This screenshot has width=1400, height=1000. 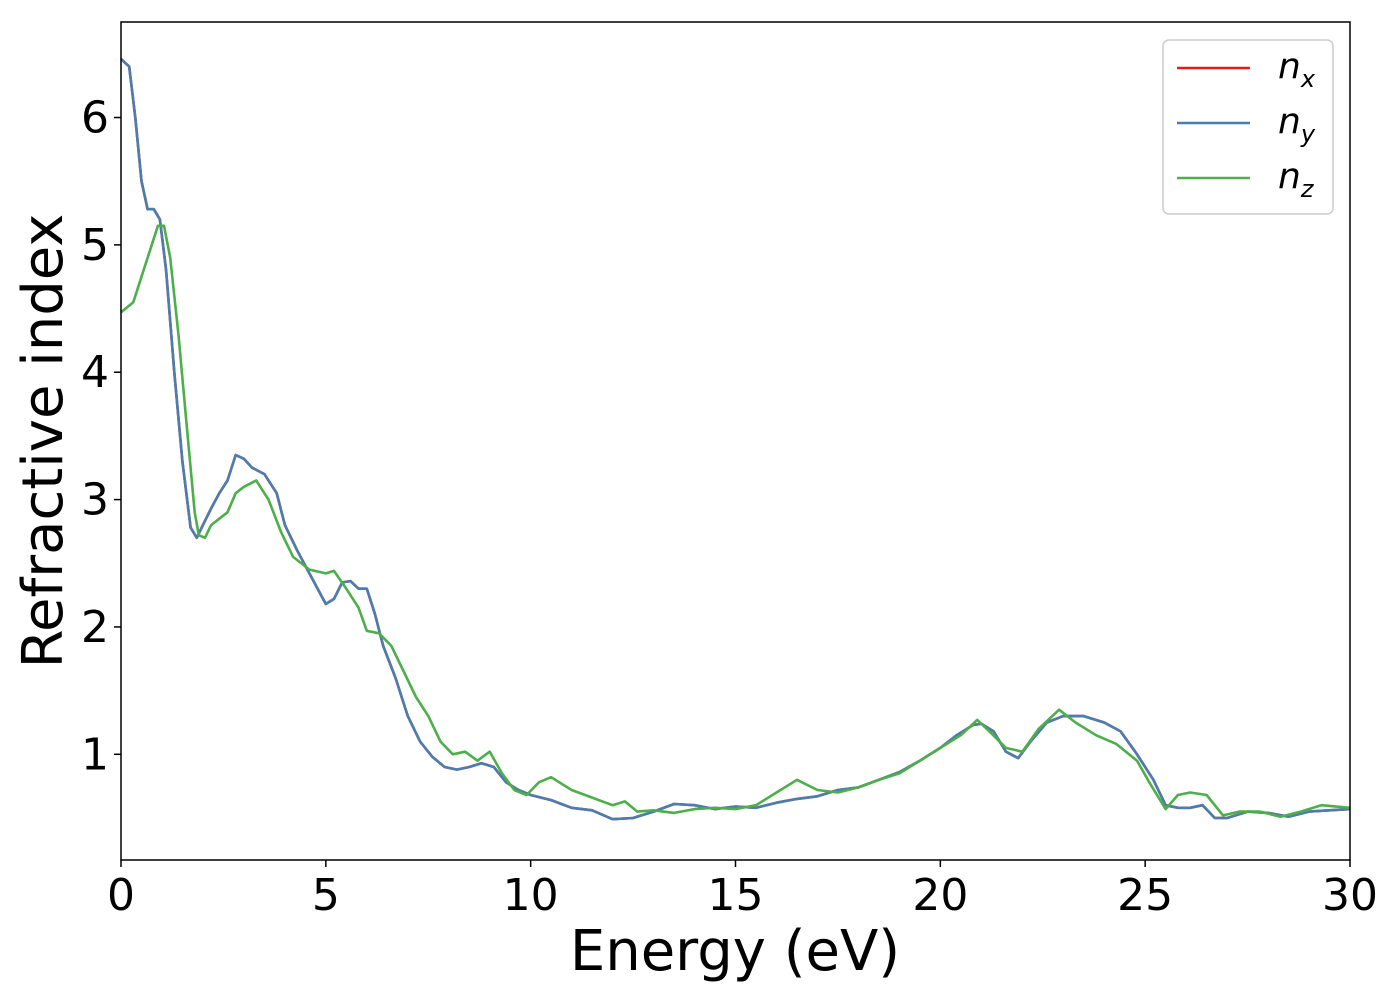 I want to click on x-tick-label: 5, so click(x=326, y=895).